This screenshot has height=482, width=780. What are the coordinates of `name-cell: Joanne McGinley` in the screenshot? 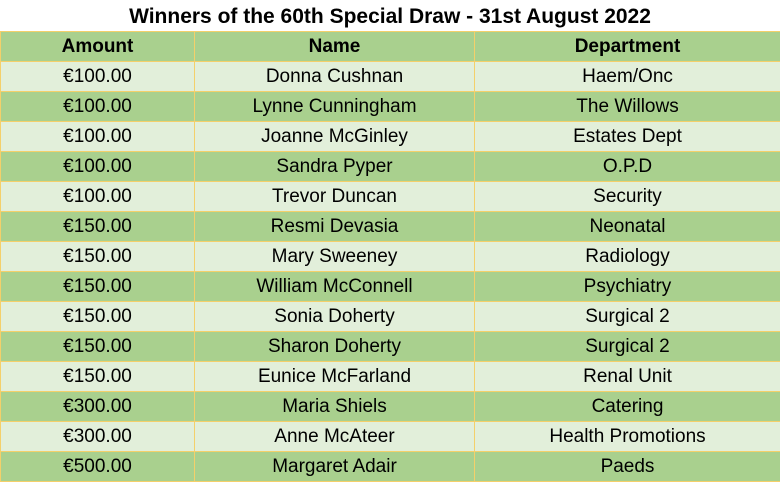 It's located at (335, 137).